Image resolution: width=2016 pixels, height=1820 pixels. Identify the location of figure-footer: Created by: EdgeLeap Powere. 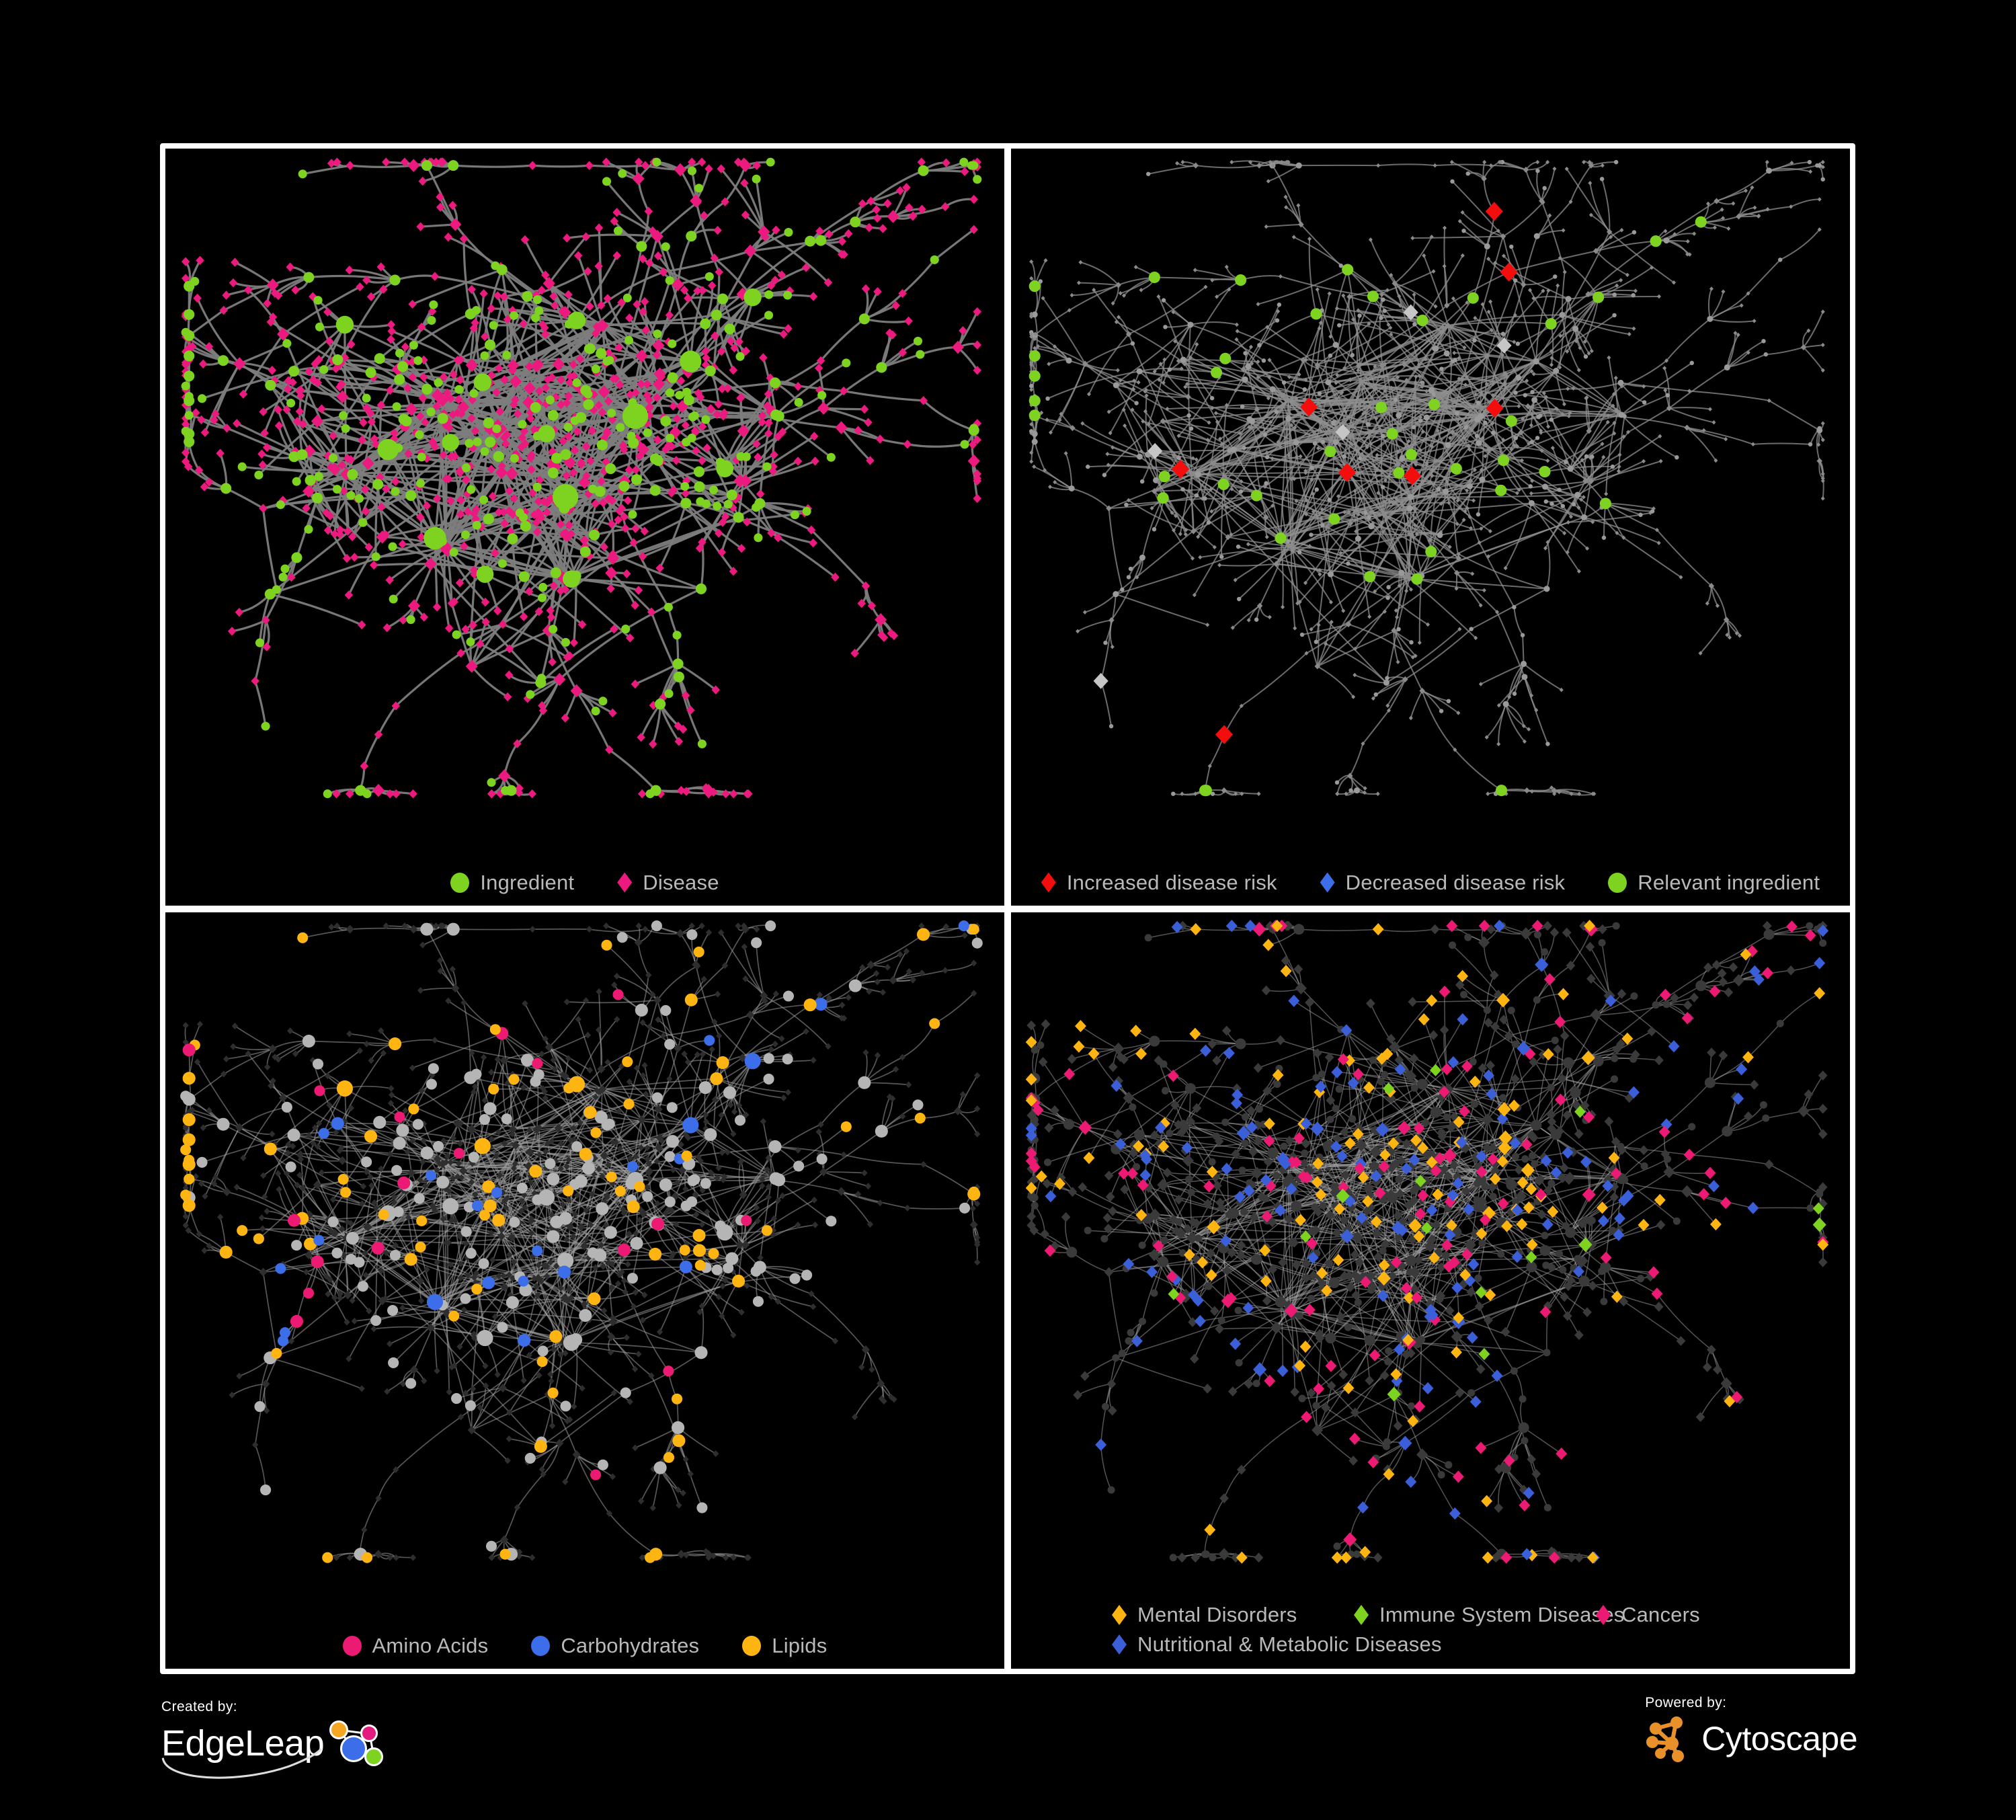
(1008, 1748).